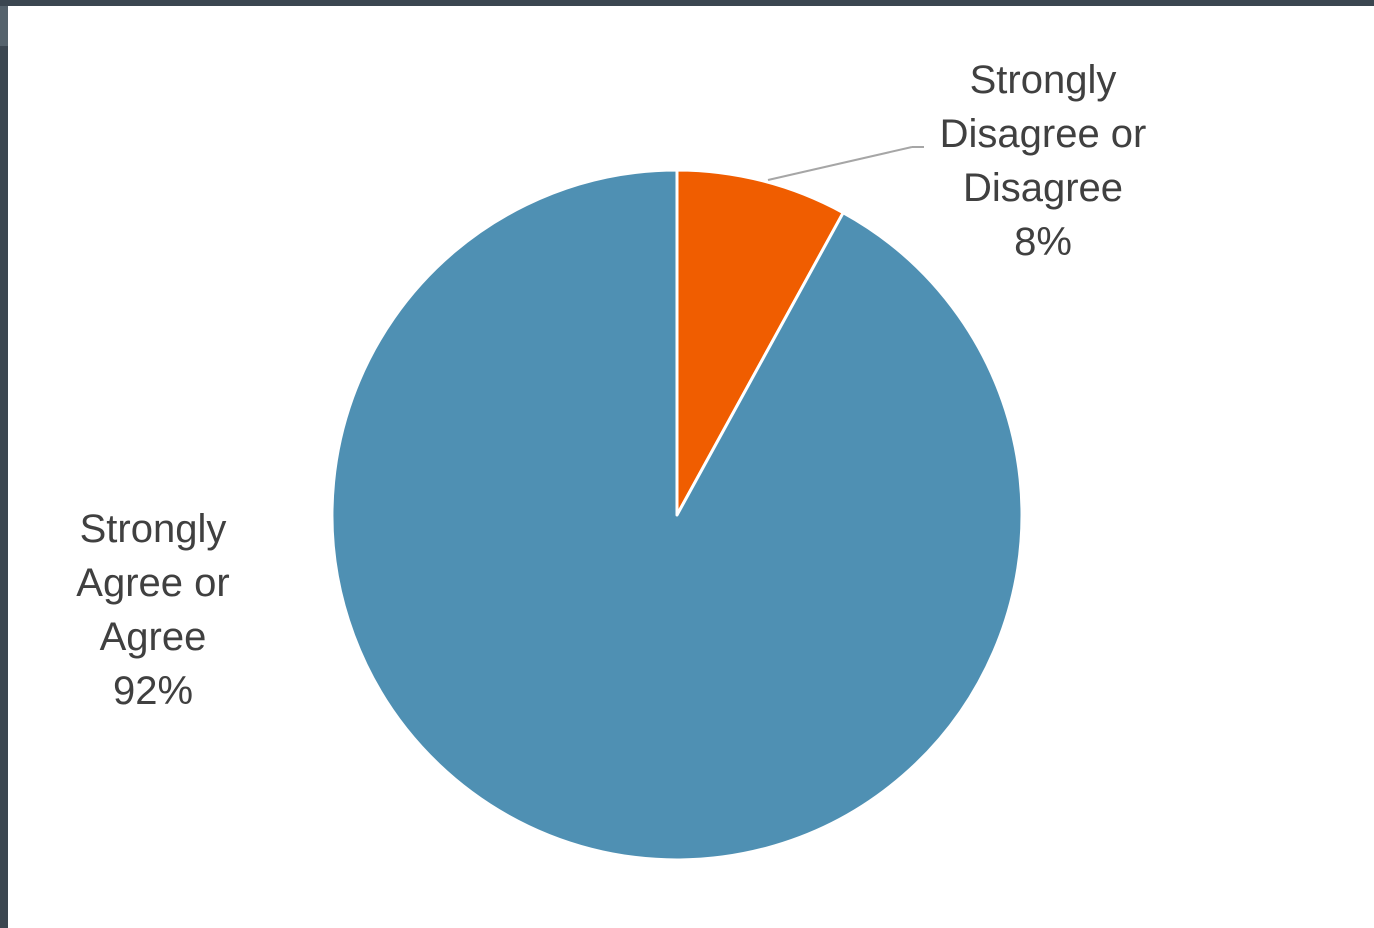  I want to click on slice-value-label: 92%, so click(153, 691).